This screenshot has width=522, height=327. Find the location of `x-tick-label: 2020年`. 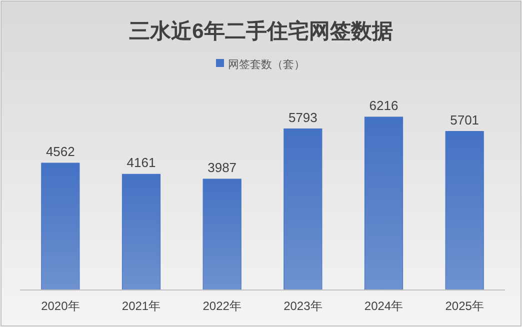

x-tick-label: 2020年 is located at coordinates (60, 306).